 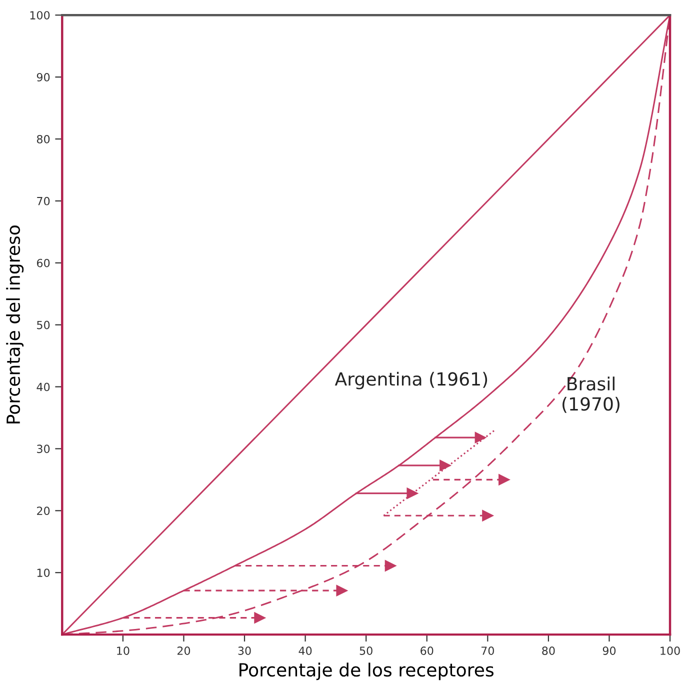 What do you see at coordinates (548, 650) in the screenshot?
I see `x-tick-label: 80` at bounding box center [548, 650].